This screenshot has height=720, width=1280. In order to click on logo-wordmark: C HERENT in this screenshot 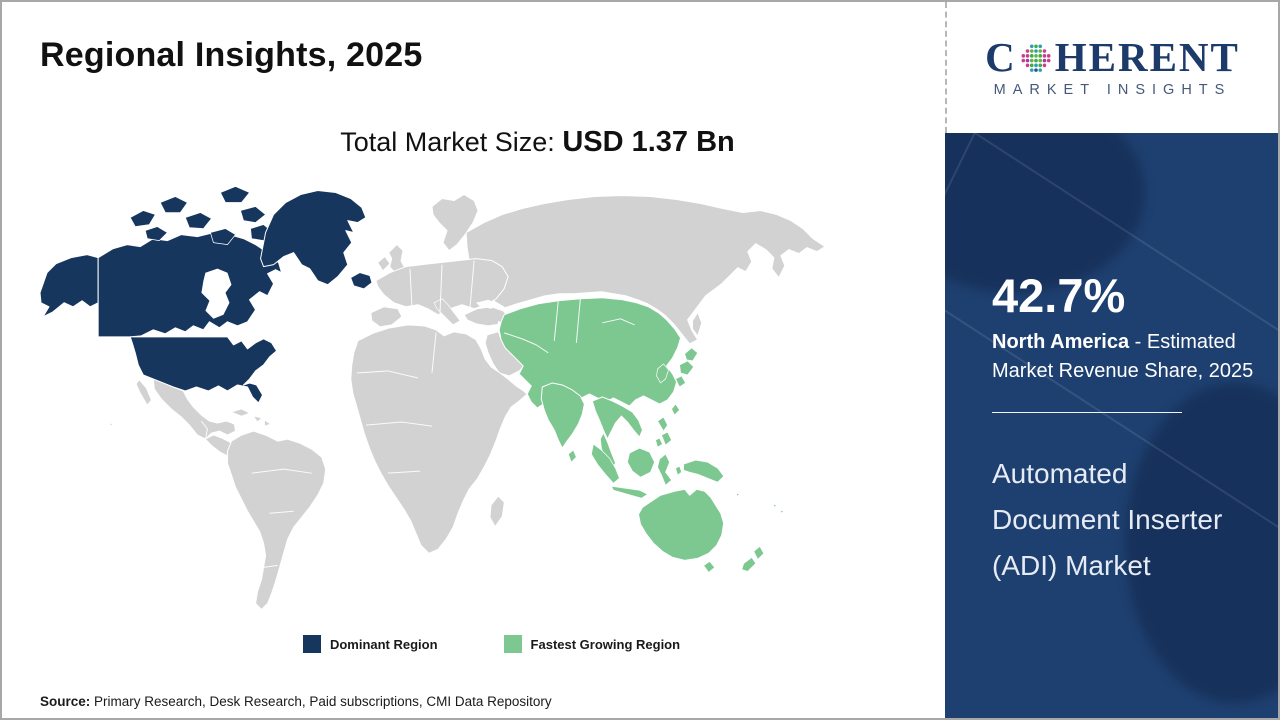, I will do `click(1112, 57)`.